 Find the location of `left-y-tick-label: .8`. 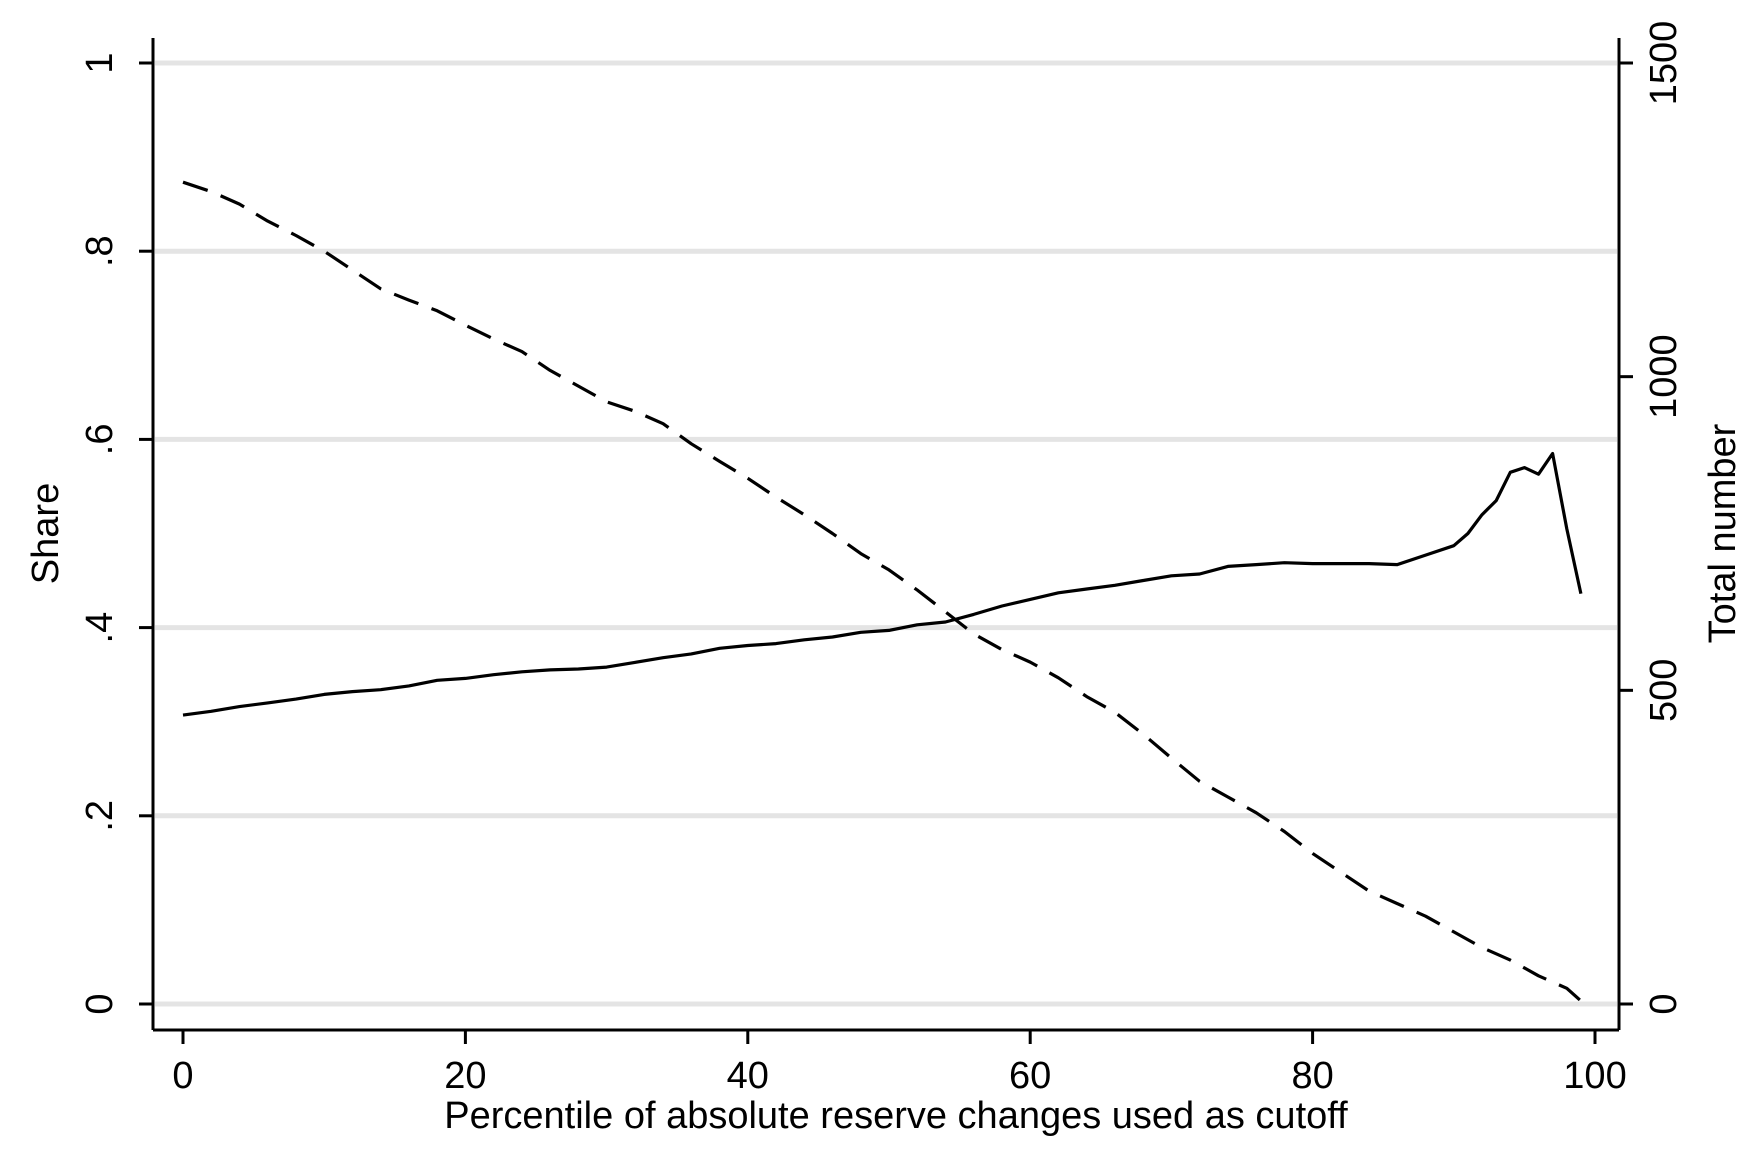

left-y-tick-label: .8 is located at coordinates (100, 251).